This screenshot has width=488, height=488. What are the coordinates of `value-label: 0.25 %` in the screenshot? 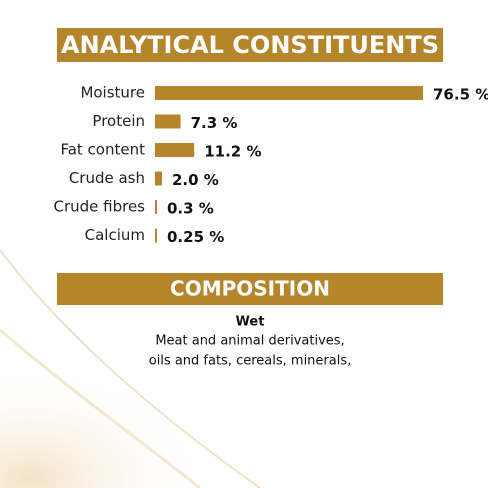 It's located at (195, 237).